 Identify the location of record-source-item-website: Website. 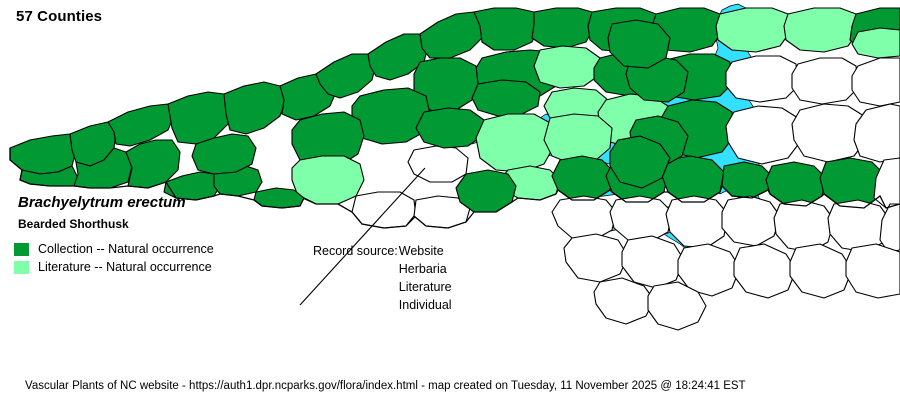
(421, 251).